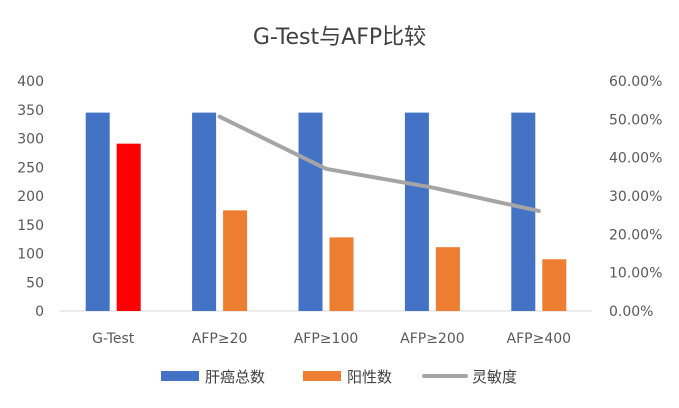  What do you see at coordinates (635, 82) in the screenshot?
I see `y-right-tick-label: 60.00%` at bounding box center [635, 82].